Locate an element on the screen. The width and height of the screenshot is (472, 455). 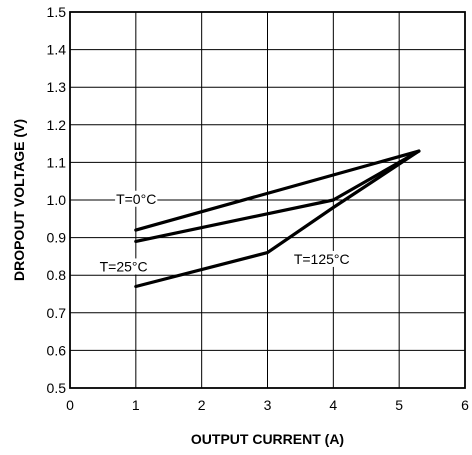
series-label-bg-t0 is located at coordinates (136, 198).